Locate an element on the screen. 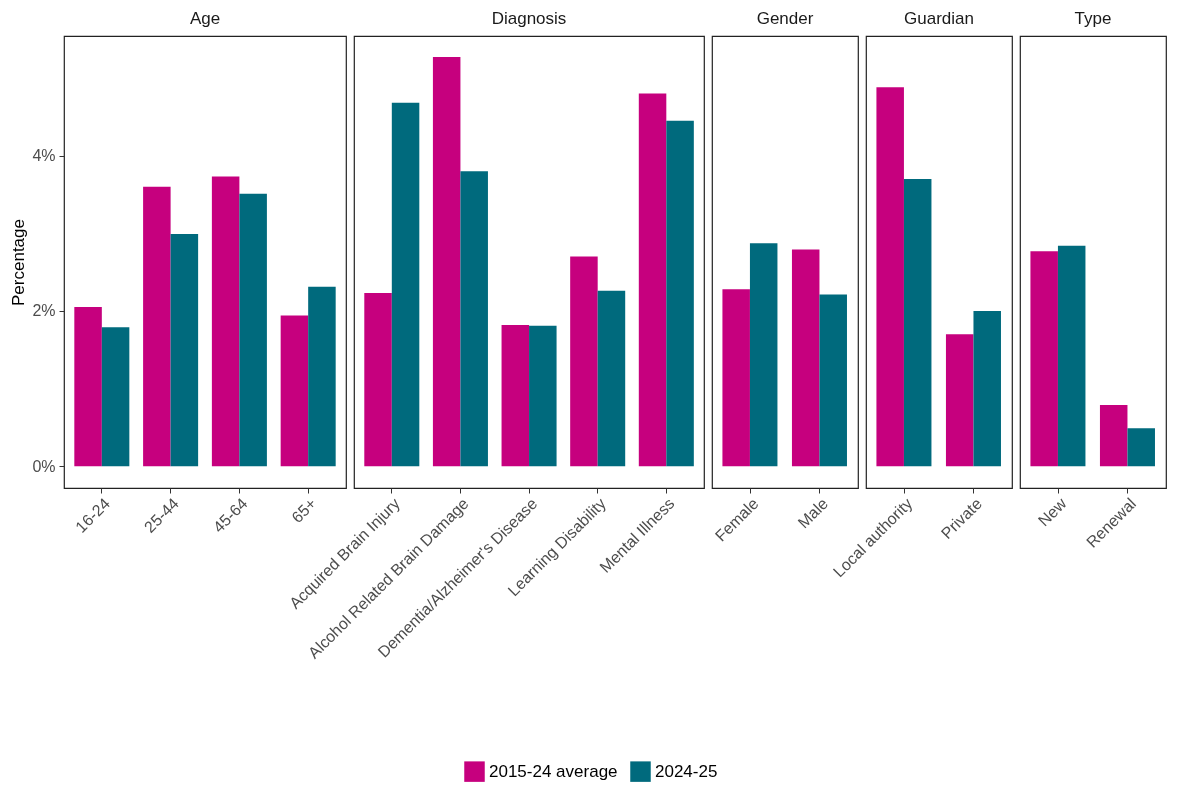 The image size is (1188, 791). y-tick-label: 0% is located at coordinates (44, 466).